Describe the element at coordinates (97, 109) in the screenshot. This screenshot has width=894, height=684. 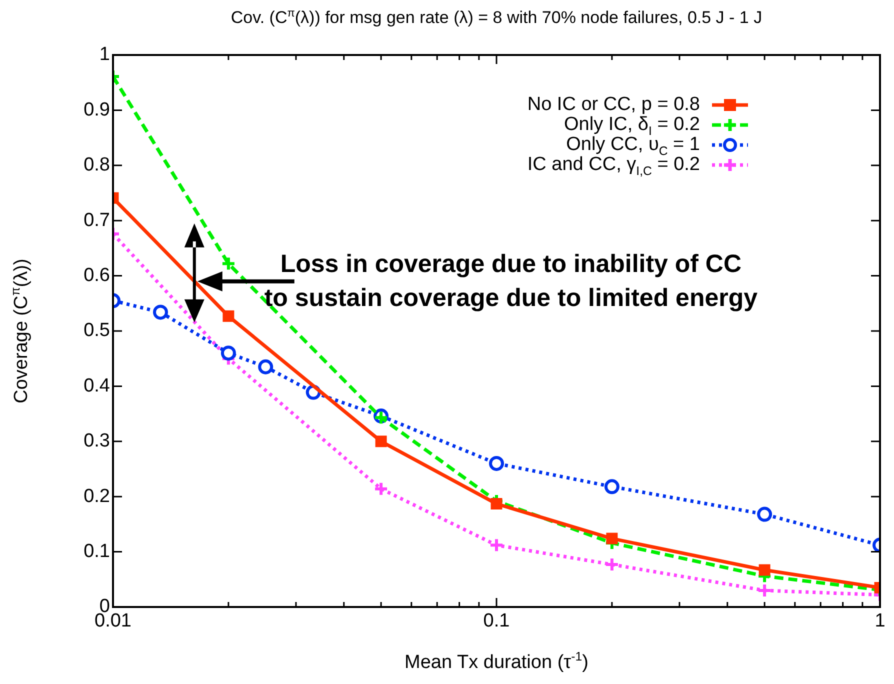
I see `y-tick-label: 0.9` at that location.